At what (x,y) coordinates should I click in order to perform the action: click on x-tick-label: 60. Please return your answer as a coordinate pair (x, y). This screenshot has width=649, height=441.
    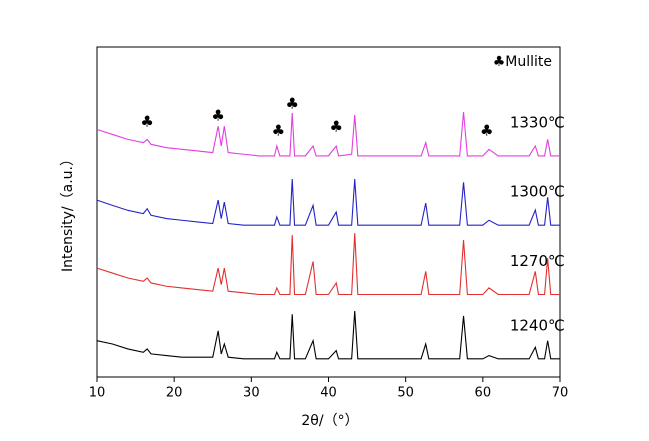
    Looking at the image, I should click on (483, 393).